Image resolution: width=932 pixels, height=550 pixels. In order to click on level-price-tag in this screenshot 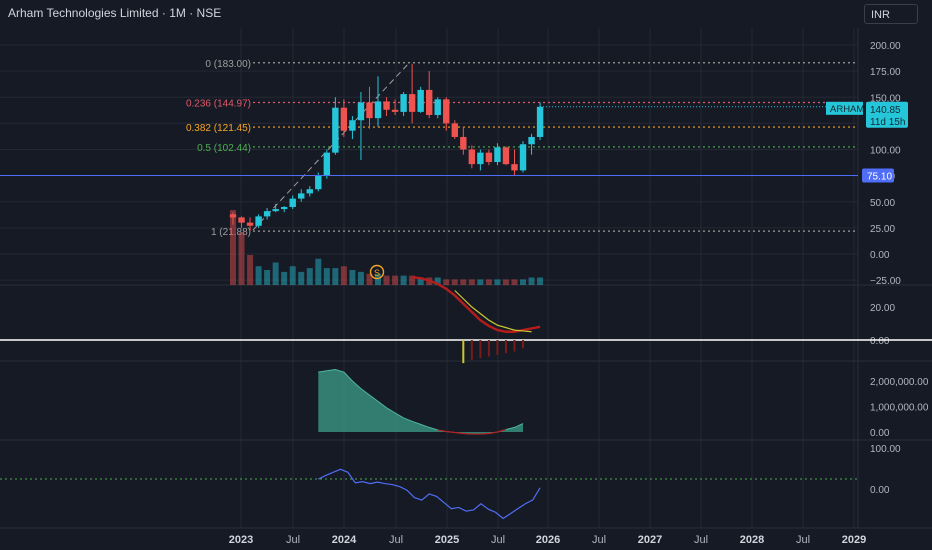, I will do `click(878, 175)`.